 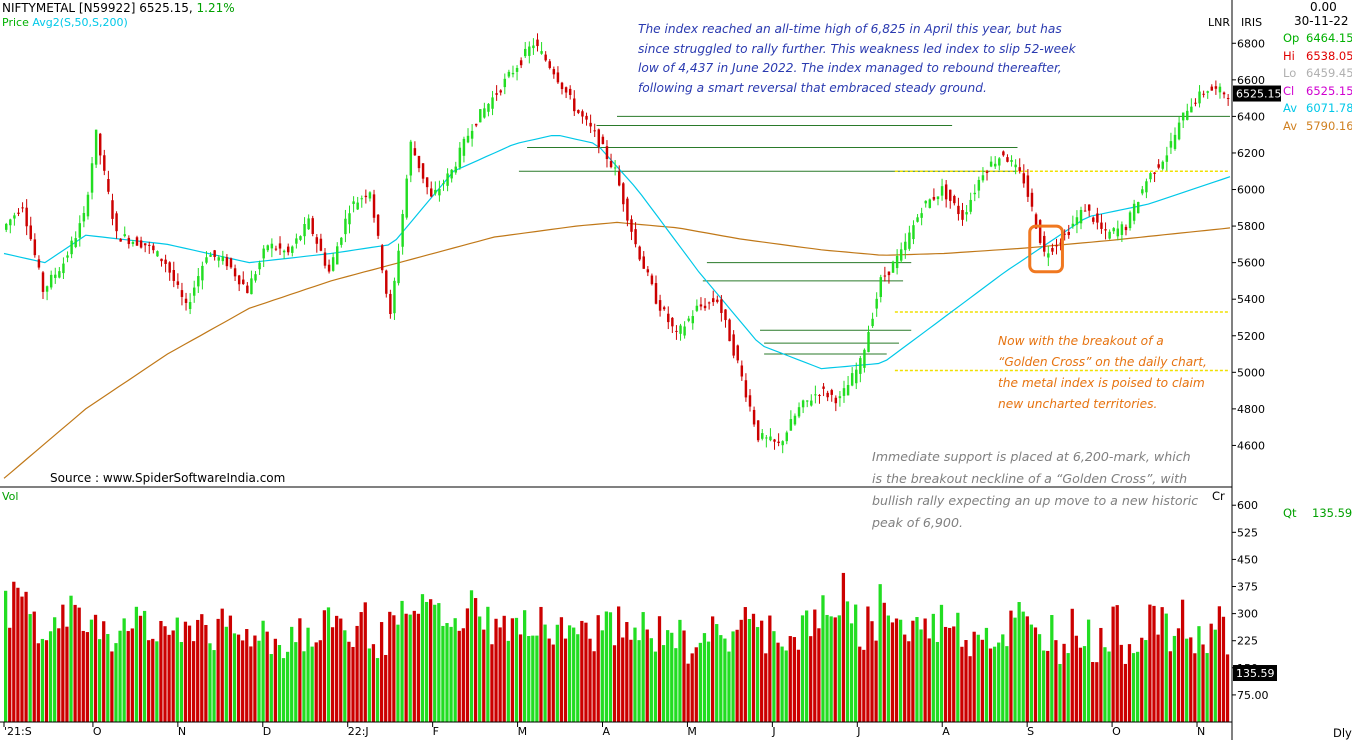 I want to click on ohlc-label: Op, so click(x=1291, y=38).